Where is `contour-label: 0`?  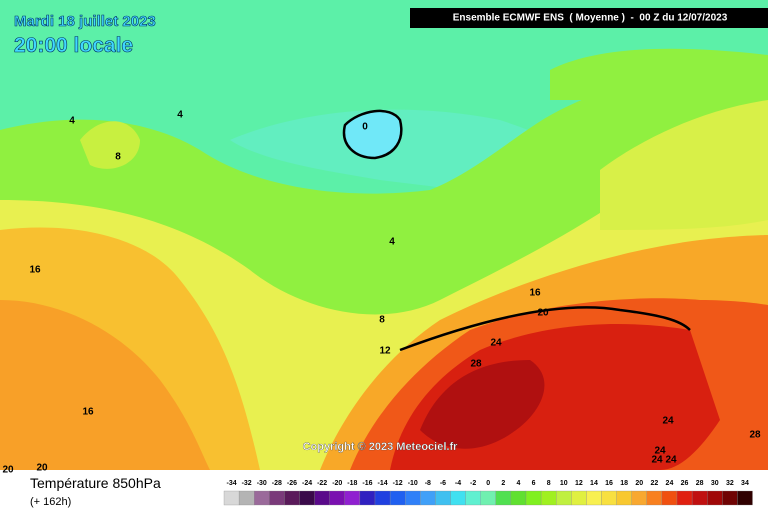
contour-label: 0 is located at coordinates (365, 127).